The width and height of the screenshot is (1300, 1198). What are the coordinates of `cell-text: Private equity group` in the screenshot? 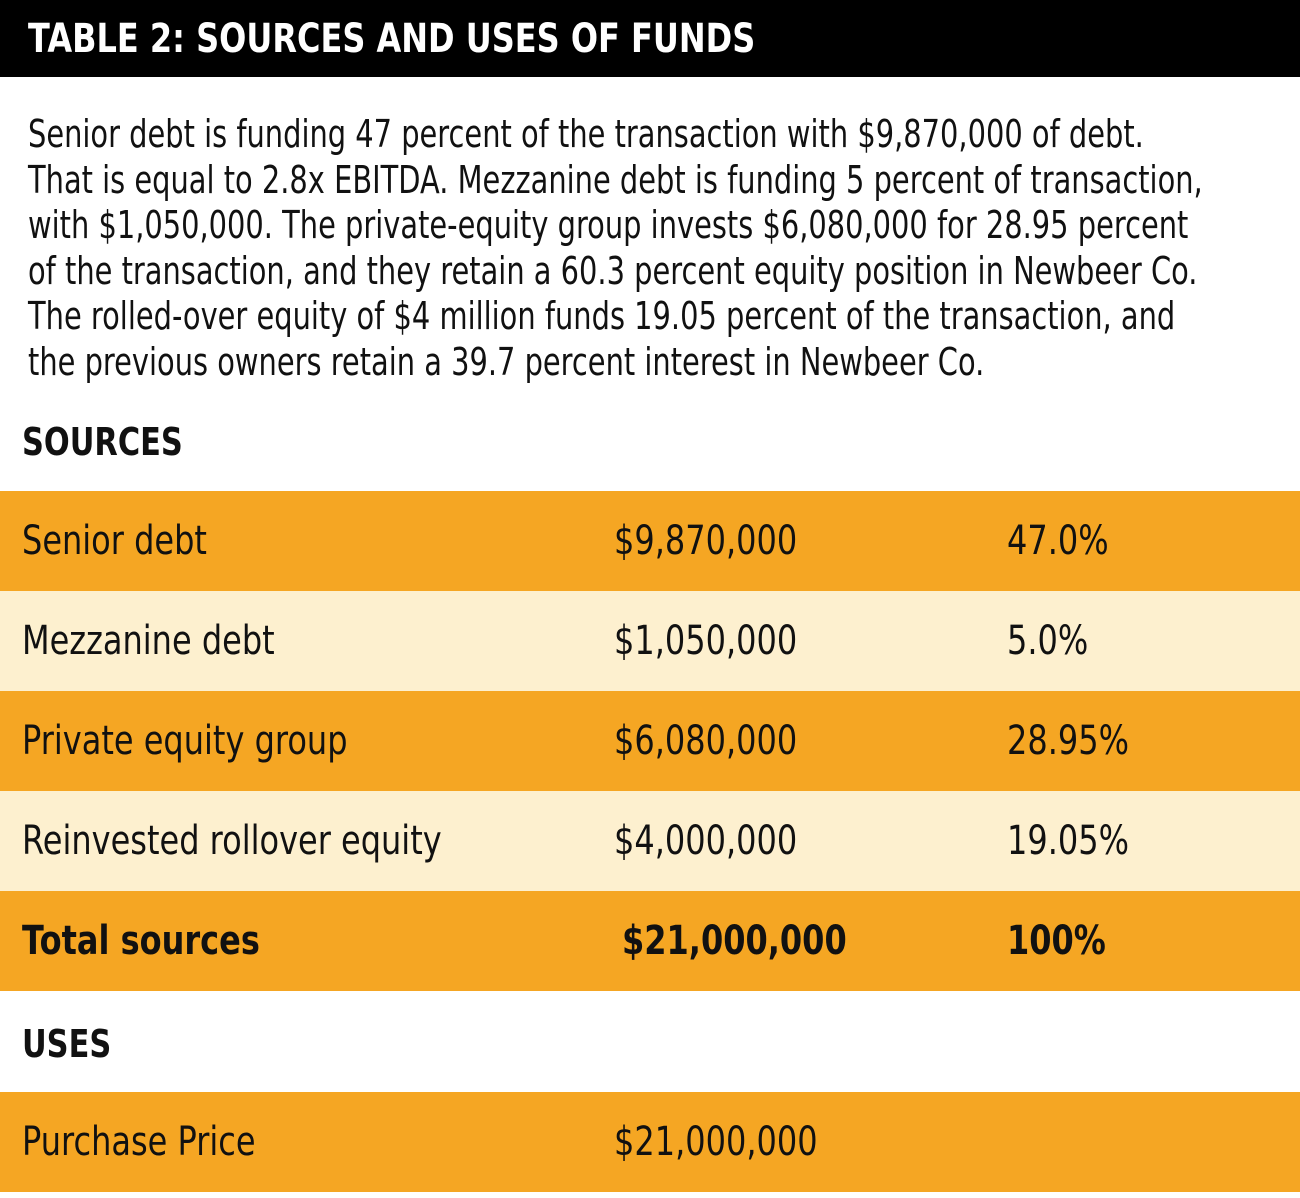 It's located at (185, 741).